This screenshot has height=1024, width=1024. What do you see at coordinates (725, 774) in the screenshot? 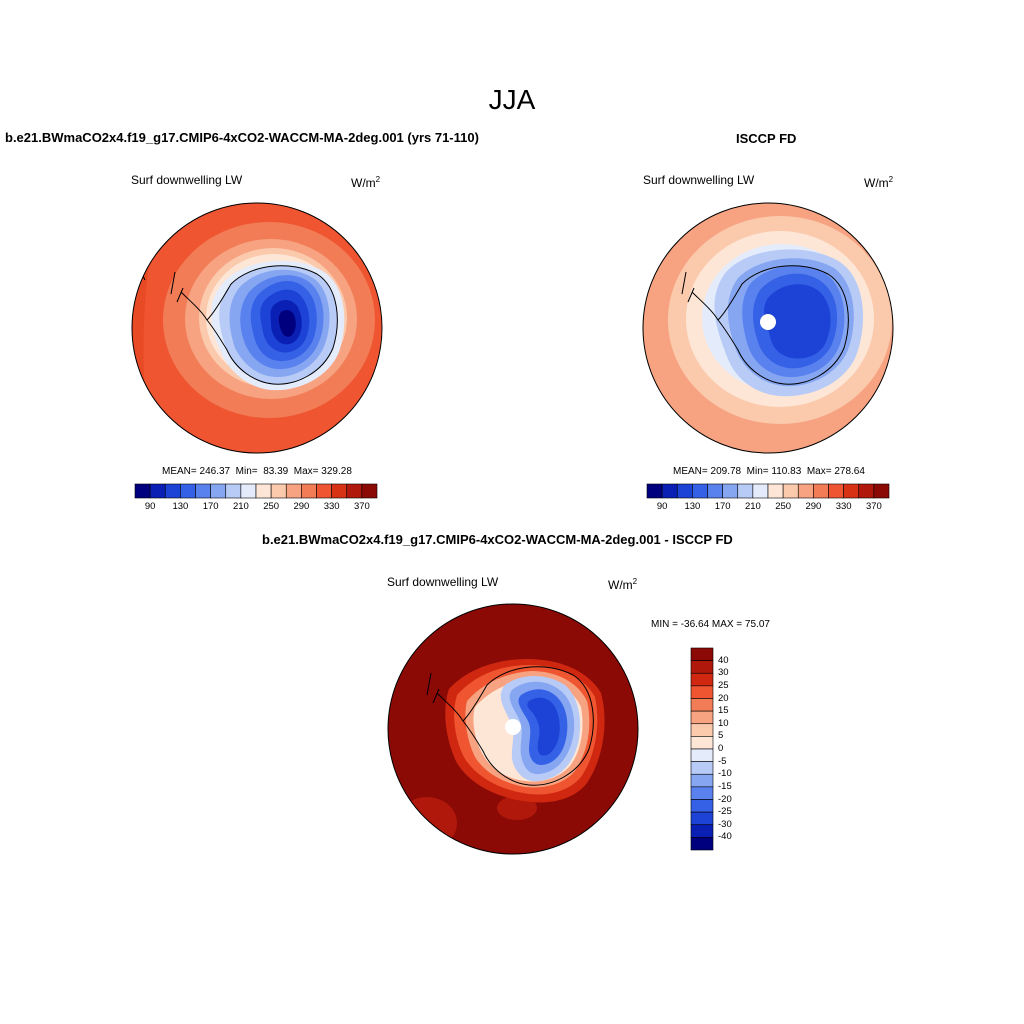
I see `colorbar-tick-label: -10` at bounding box center [725, 774].